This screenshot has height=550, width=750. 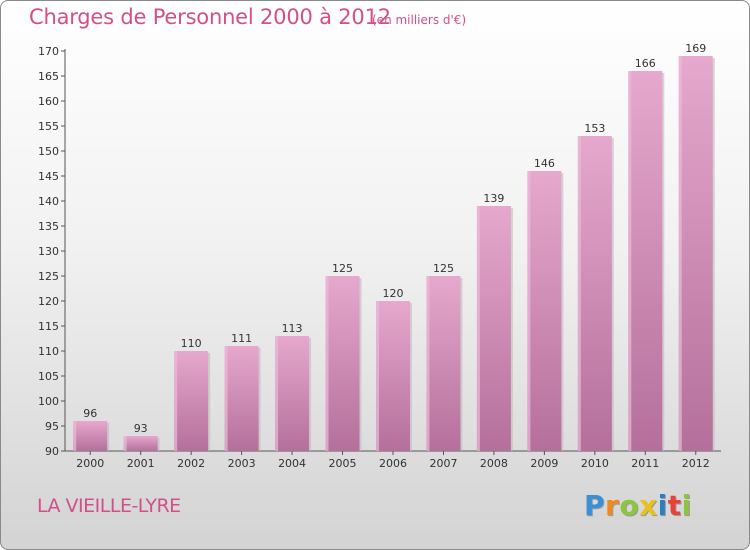 I want to click on y-tick-label: 145, so click(x=48, y=176).